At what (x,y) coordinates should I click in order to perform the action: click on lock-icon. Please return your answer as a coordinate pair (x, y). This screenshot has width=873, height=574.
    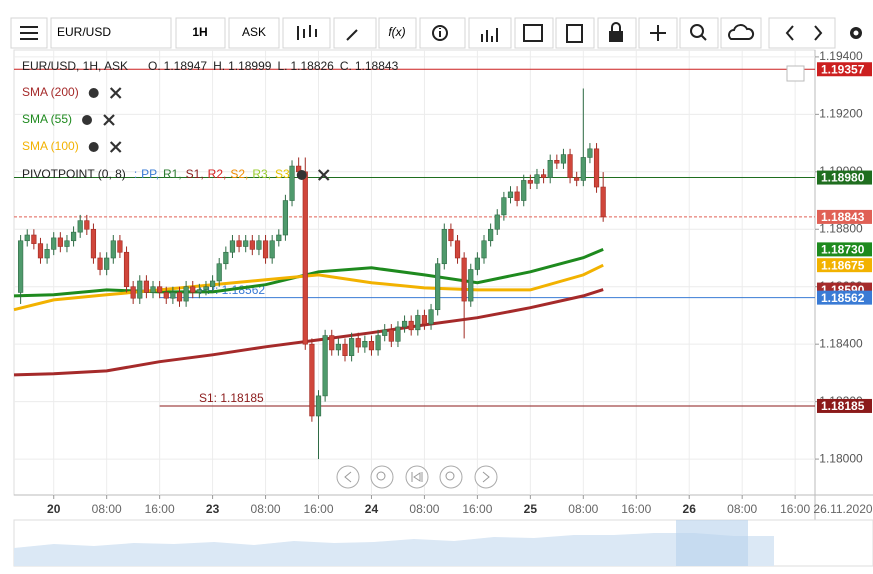
    Looking at the image, I should click on (616, 36).